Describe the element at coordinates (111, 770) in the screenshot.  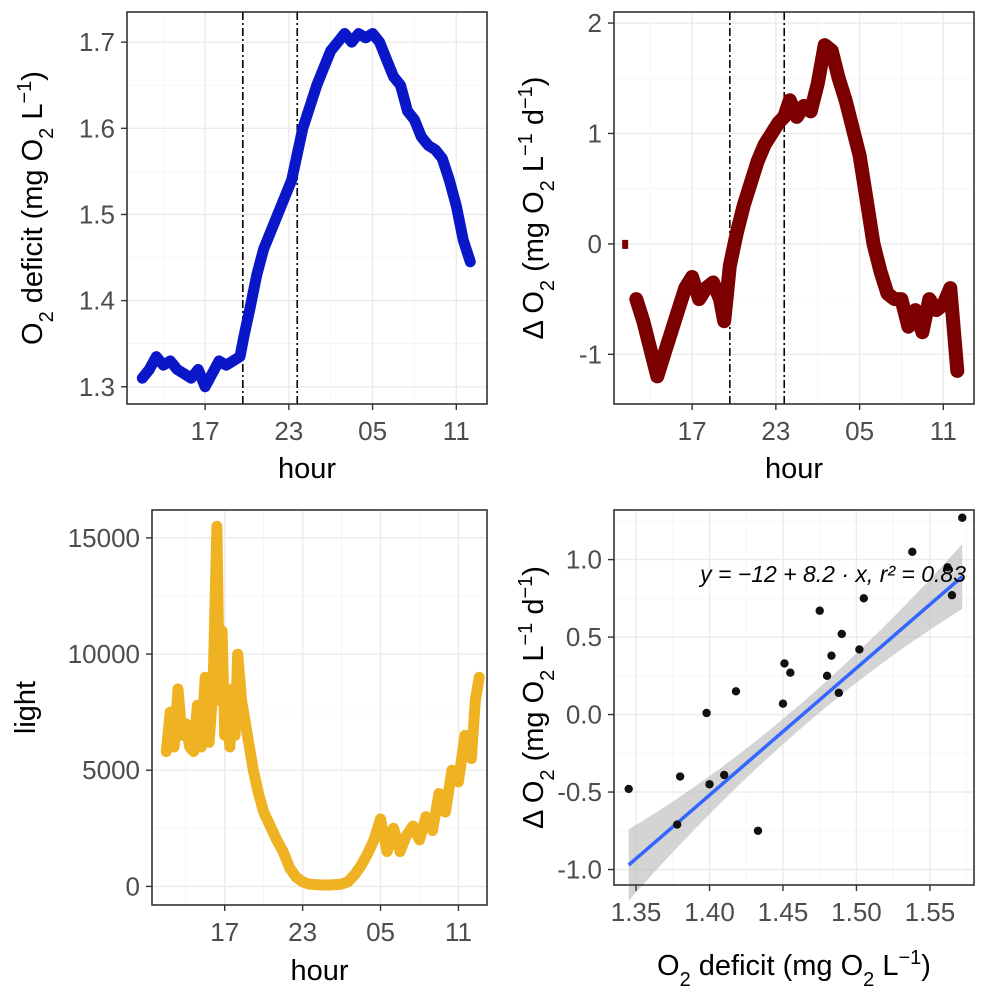
I see `y-tick-label: 5000` at that location.